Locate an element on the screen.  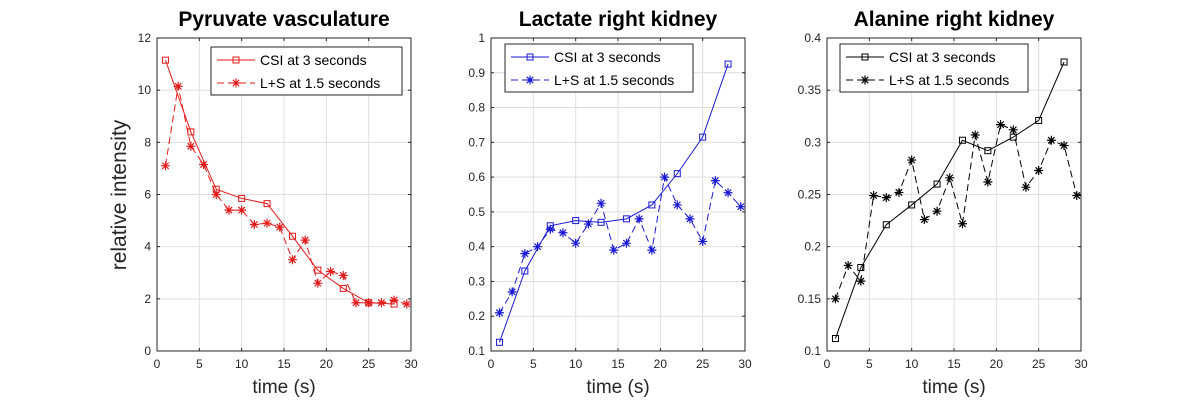
y-tick-label: 0.5 is located at coordinates (476, 212).